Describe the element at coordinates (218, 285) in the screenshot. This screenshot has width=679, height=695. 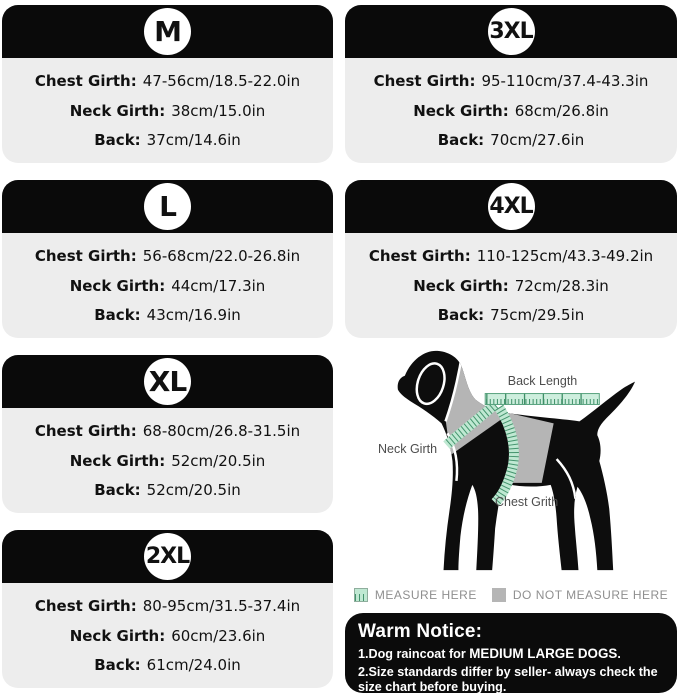
I see `measure-value: 44cm/17.3in` at that location.